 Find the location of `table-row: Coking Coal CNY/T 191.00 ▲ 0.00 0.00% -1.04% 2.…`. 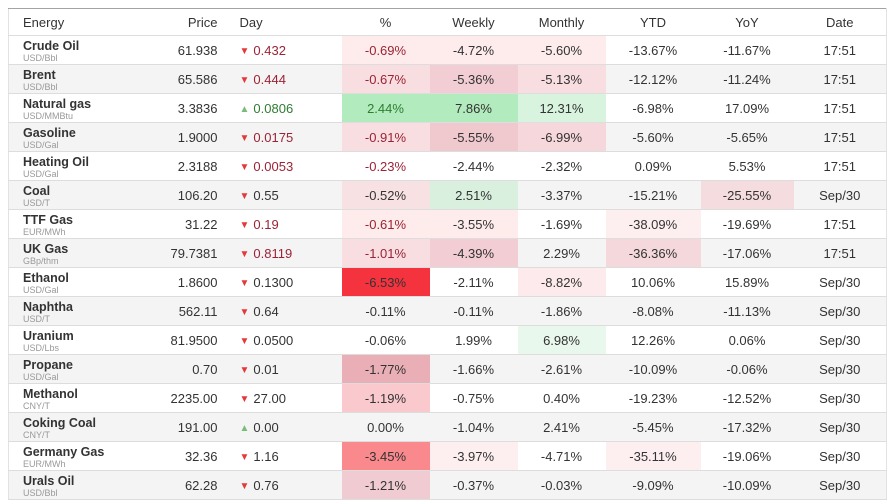

table-row: Coking Coal CNY/T 191.00 ▲ 0.00 0.00% -1.04% 2.… is located at coordinates (447, 427).